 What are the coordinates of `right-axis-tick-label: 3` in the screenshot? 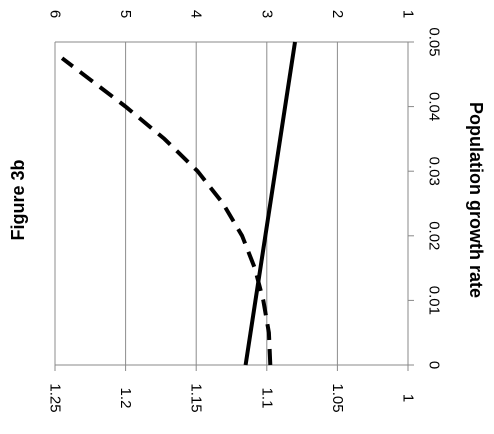 It's located at (266, 14).